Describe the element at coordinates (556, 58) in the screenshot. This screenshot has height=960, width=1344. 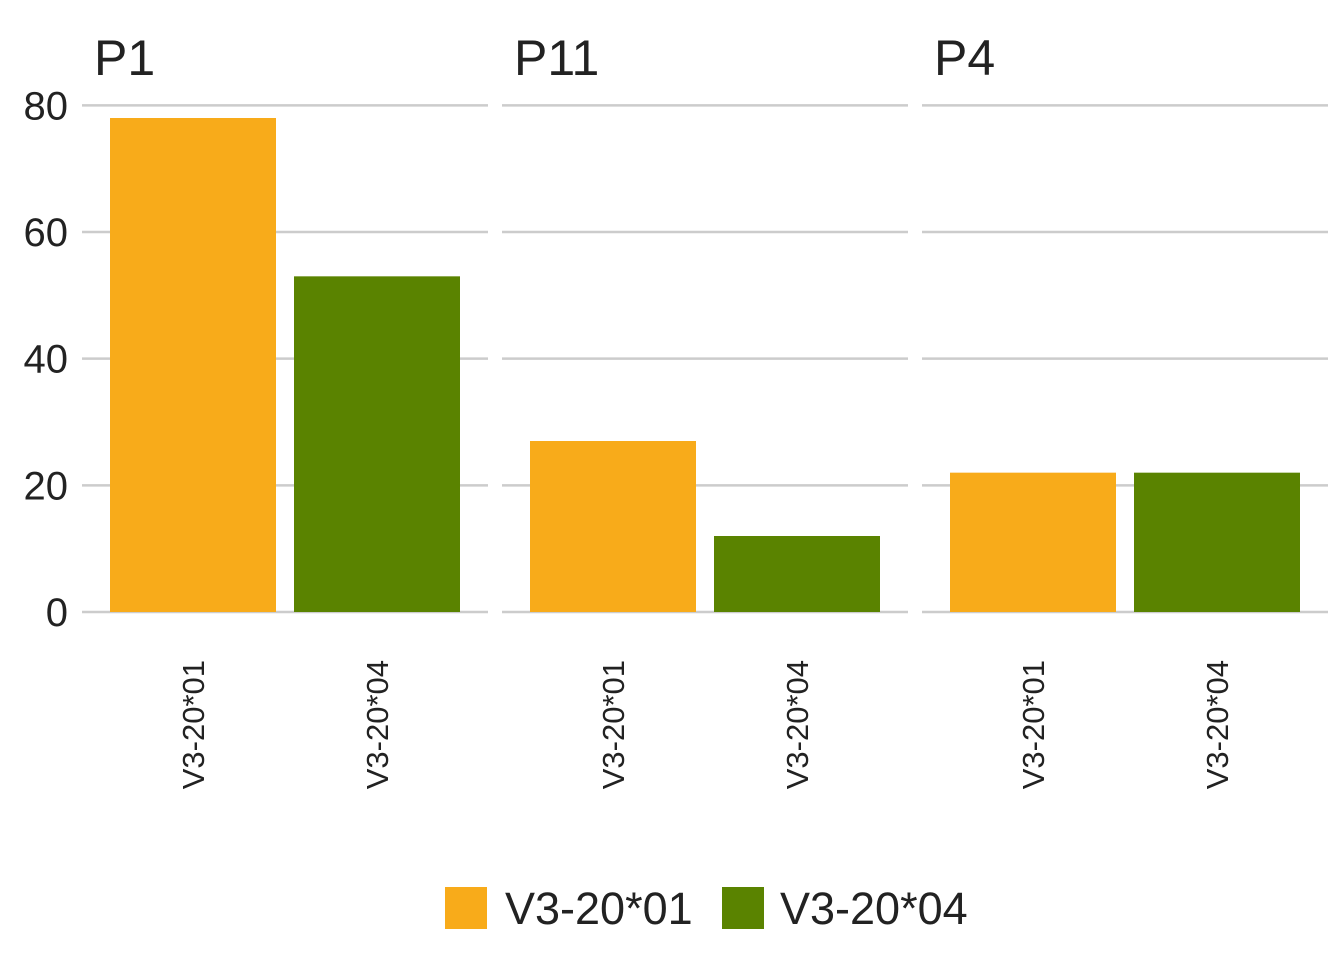
I see `facet-title: P11` at that location.